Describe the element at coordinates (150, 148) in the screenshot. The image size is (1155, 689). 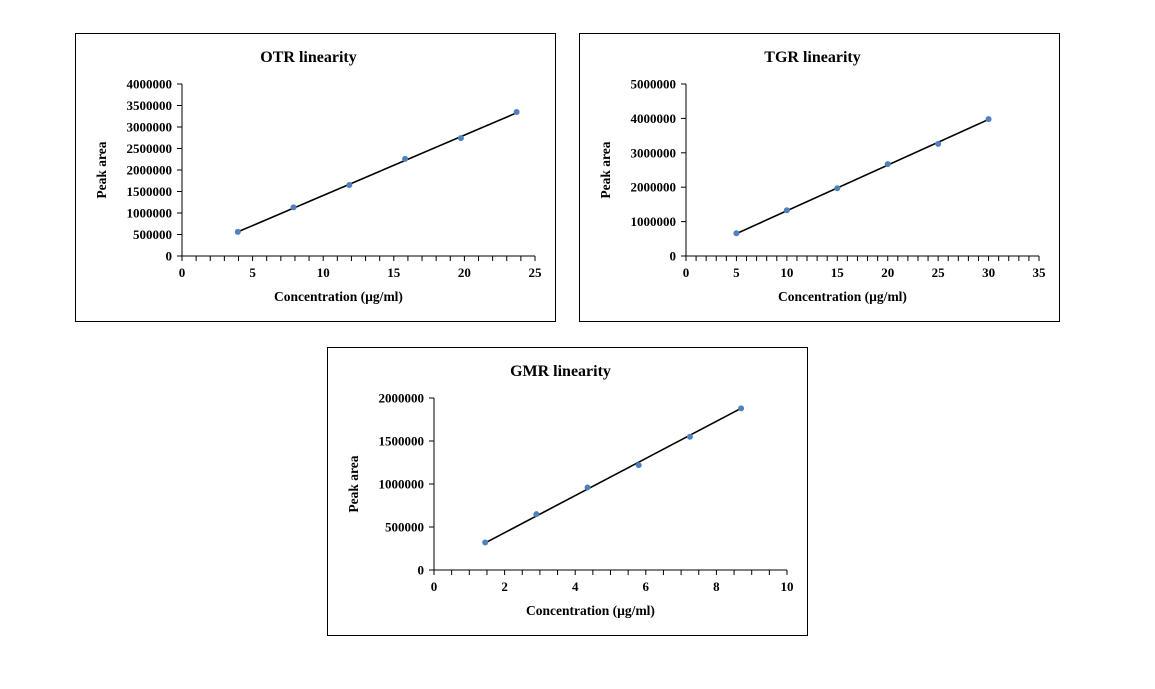
I see `y-tick-label: 2500000` at that location.